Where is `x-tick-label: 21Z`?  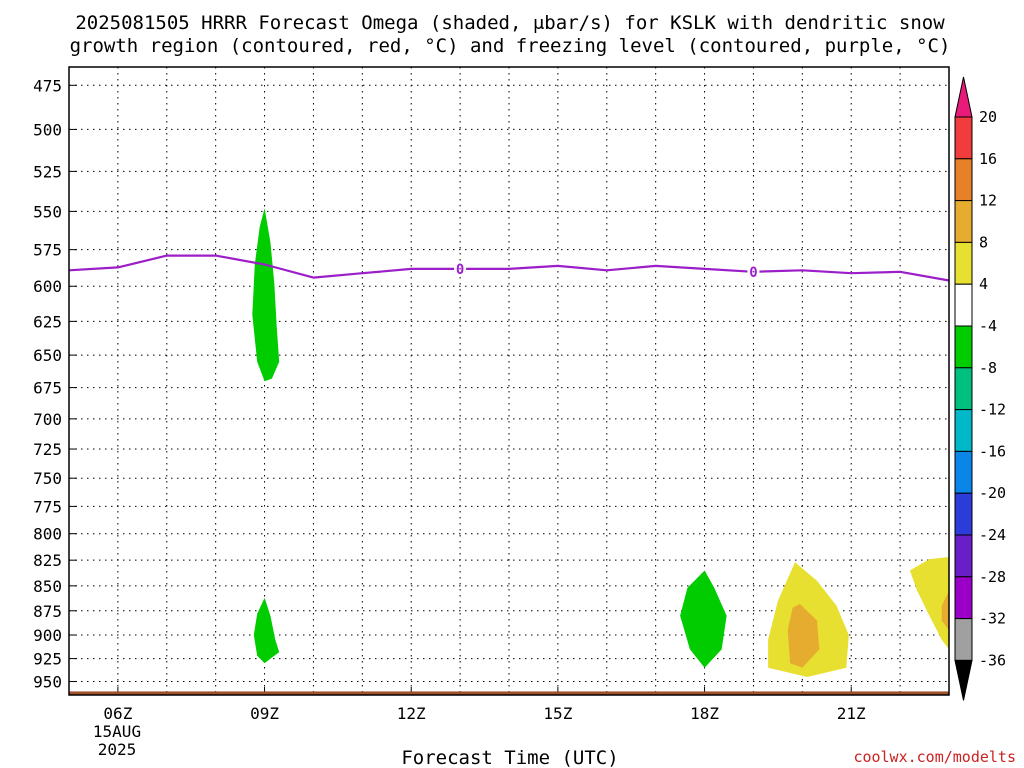
x-tick-label: 21Z is located at coordinates (851, 713).